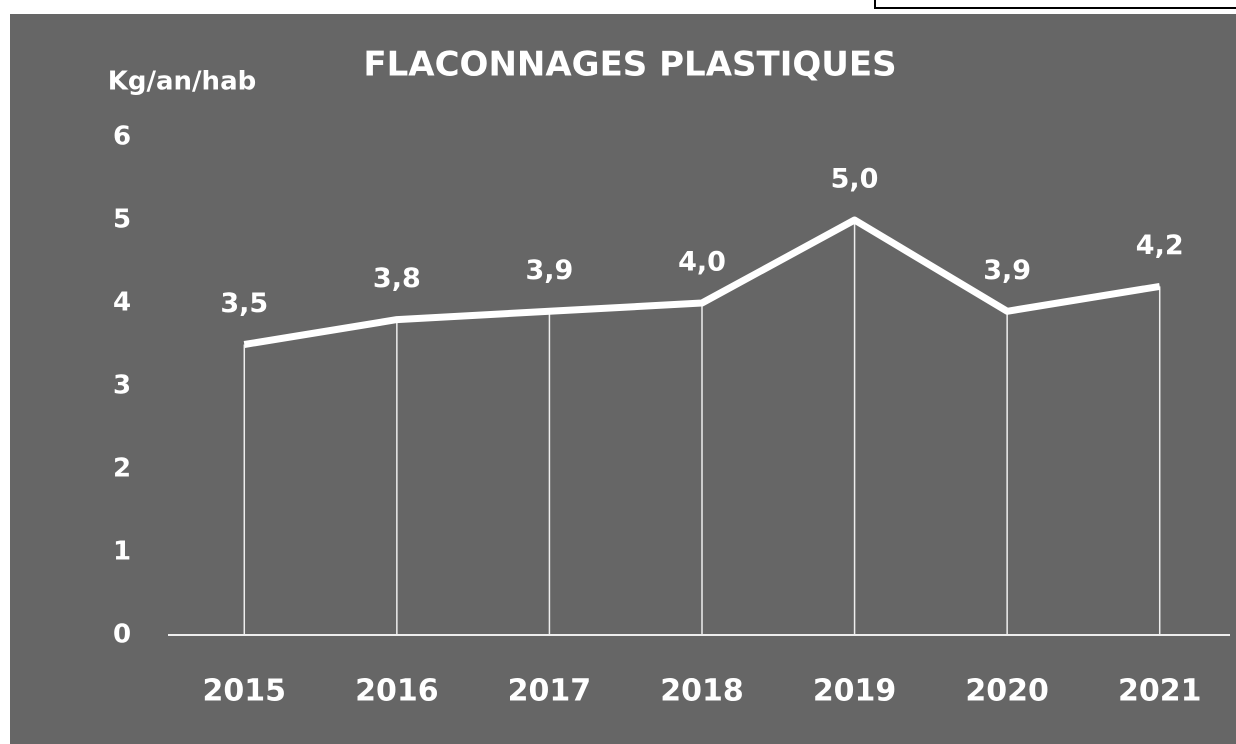 The width and height of the screenshot is (1236, 744). Describe the element at coordinates (122, 552) in the screenshot. I see `y-tick-label: 1` at that location.